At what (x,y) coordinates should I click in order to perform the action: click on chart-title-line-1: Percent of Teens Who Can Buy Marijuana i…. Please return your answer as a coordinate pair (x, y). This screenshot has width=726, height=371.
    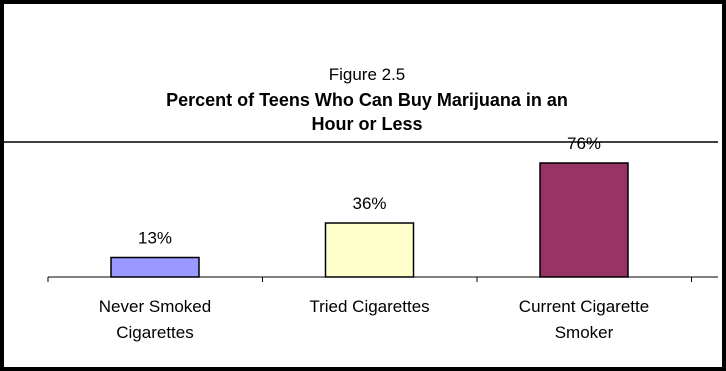
    Looking at the image, I should click on (367, 100).